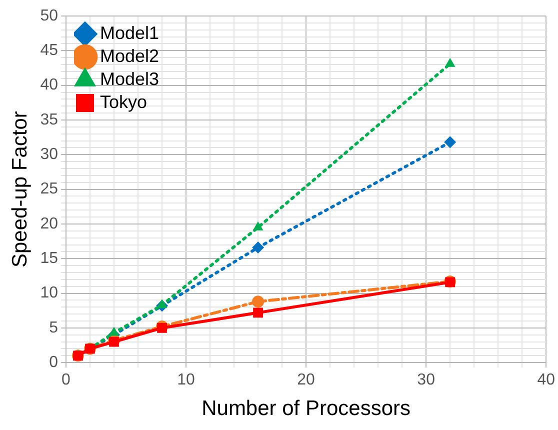  Describe the element at coordinates (49, 223) in the screenshot. I see `y-tick-label: 20` at that location.